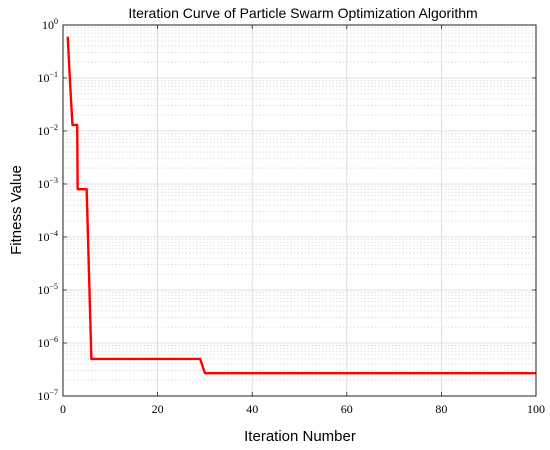  Describe the element at coordinates (300, 436) in the screenshot. I see `x-axis-label: Iteration Number` at that location.